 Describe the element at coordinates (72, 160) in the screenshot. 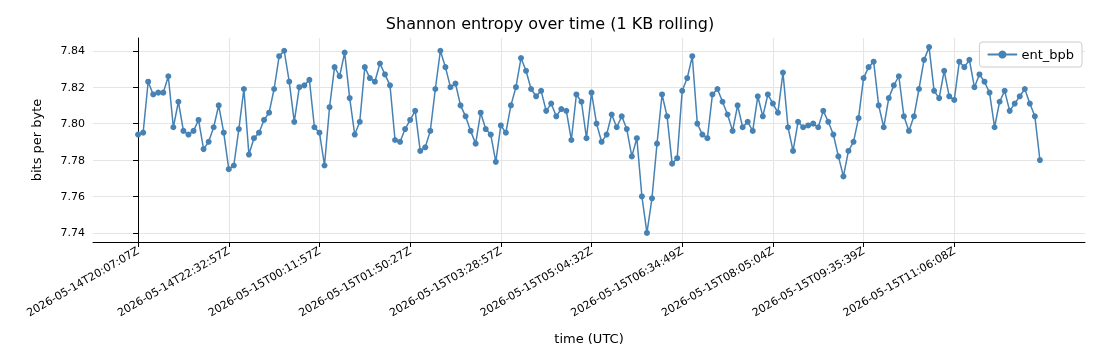

I see `y-tick-label: 7.78` at that location.